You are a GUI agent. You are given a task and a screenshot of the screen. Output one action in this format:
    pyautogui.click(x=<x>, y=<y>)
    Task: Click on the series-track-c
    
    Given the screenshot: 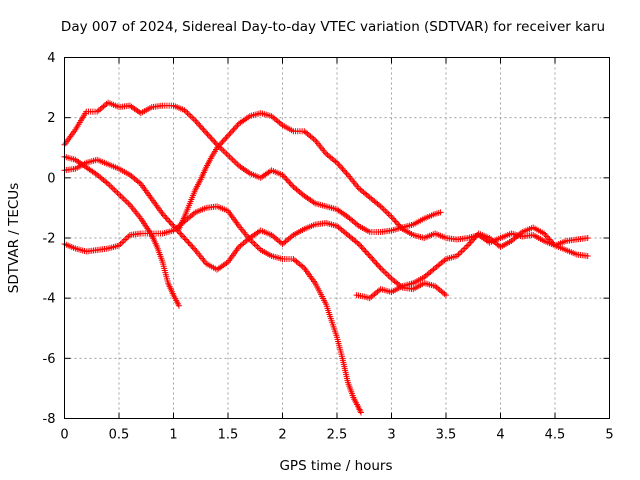 What is the action you would take?
    pyautogui.click(x=121, y=231)
    